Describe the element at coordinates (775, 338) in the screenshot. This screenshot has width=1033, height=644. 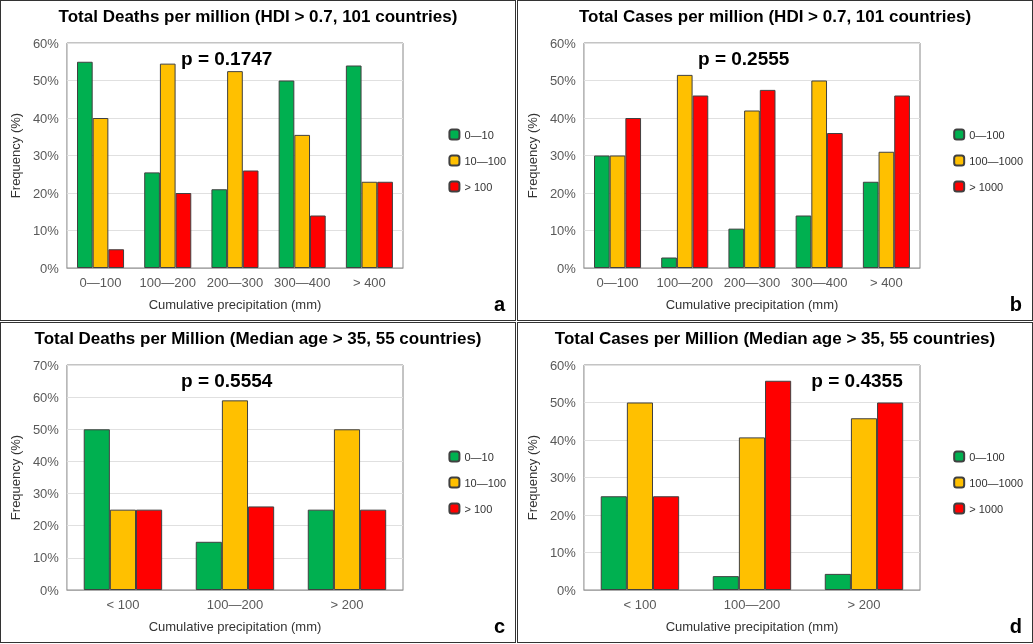
I see `chart-title: Total Cases per Million (Median age > 35, 55 countries)` at that location.